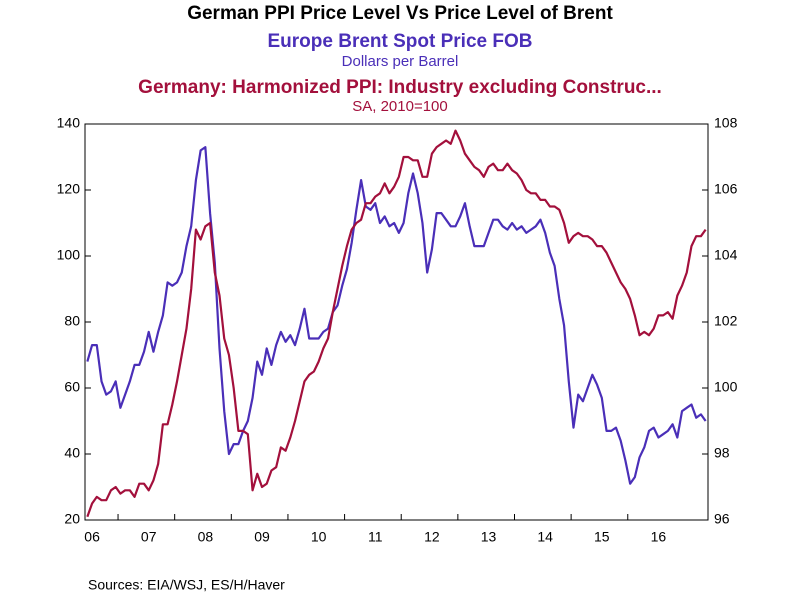 This screenshot has height=600, width=800. Describe the element at coordinates (72, 321) in the screenshot. I see `y-tick-label: 80` at that location.